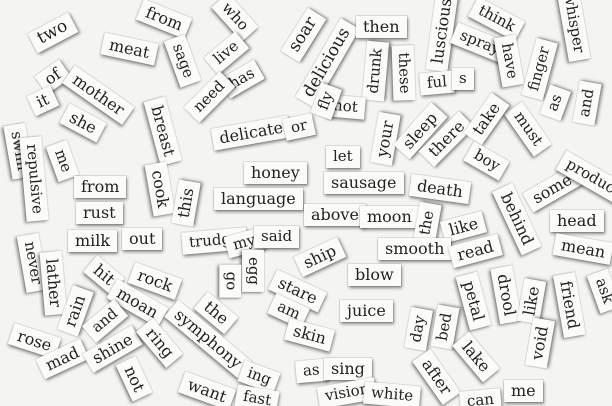  What do you see at coordinates (299, 127) in the screenshot?
I see `word-tile: or` at bounding box center [299, 127].